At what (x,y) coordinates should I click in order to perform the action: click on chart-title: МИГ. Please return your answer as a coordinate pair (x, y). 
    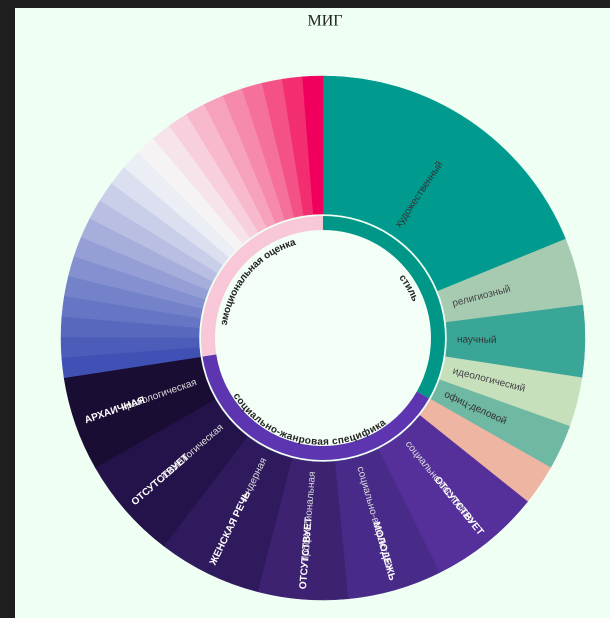
    Looking at the image, I should click on (324, 21).